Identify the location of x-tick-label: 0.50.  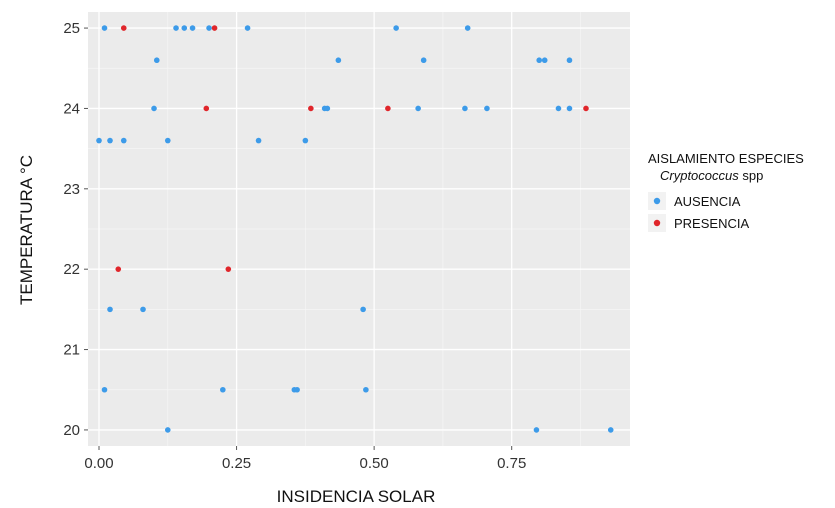
(374, 463).